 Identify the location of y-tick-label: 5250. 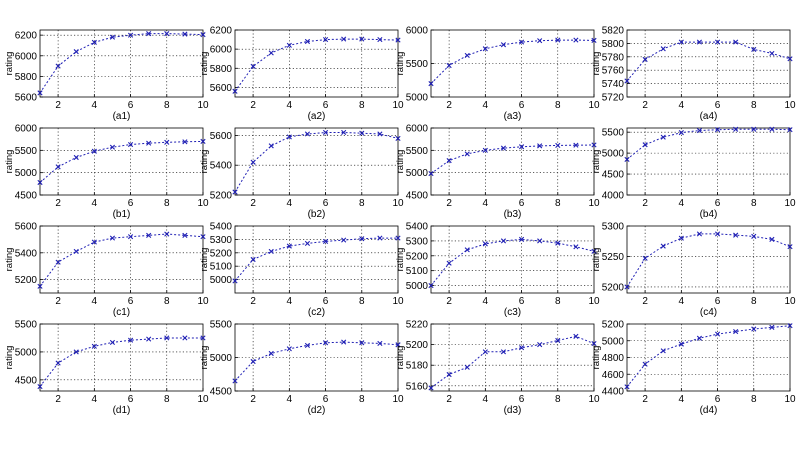
(613, 257).